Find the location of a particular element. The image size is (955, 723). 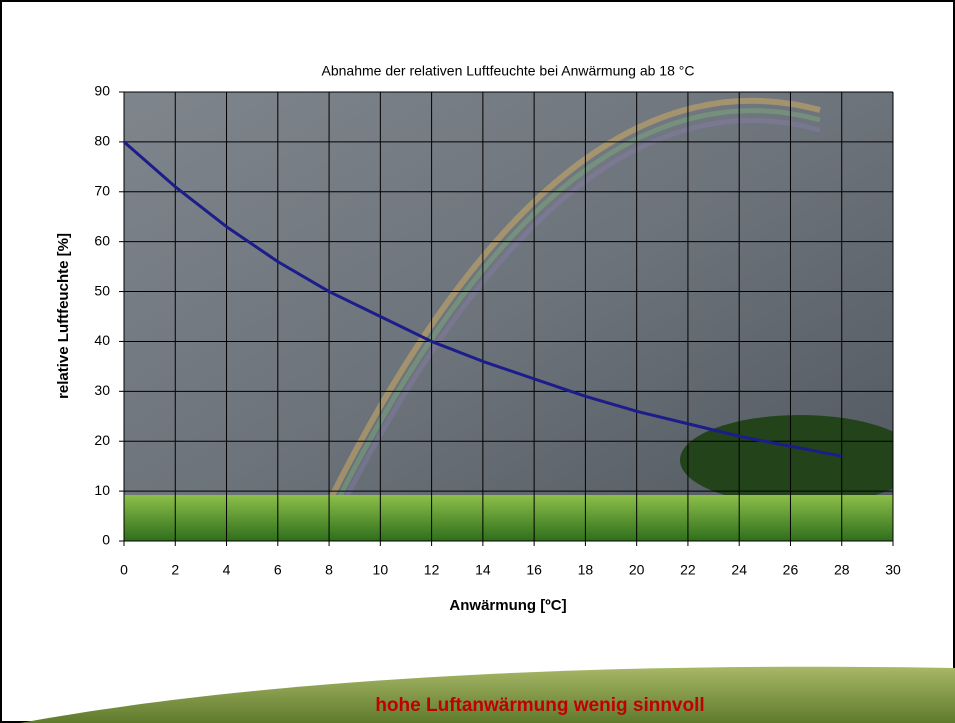

x-tick-label: 10 is located at coordinates (381, 570).